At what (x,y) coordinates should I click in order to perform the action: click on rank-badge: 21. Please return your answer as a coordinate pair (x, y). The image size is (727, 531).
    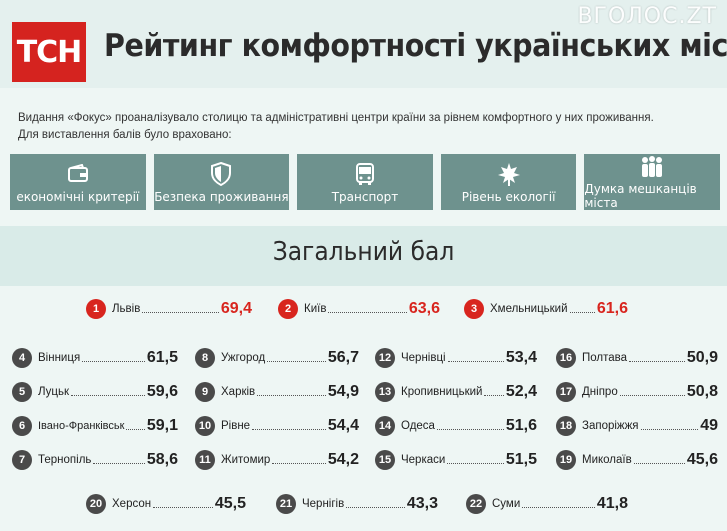
    Looking at the image, I should click on (286, 504).